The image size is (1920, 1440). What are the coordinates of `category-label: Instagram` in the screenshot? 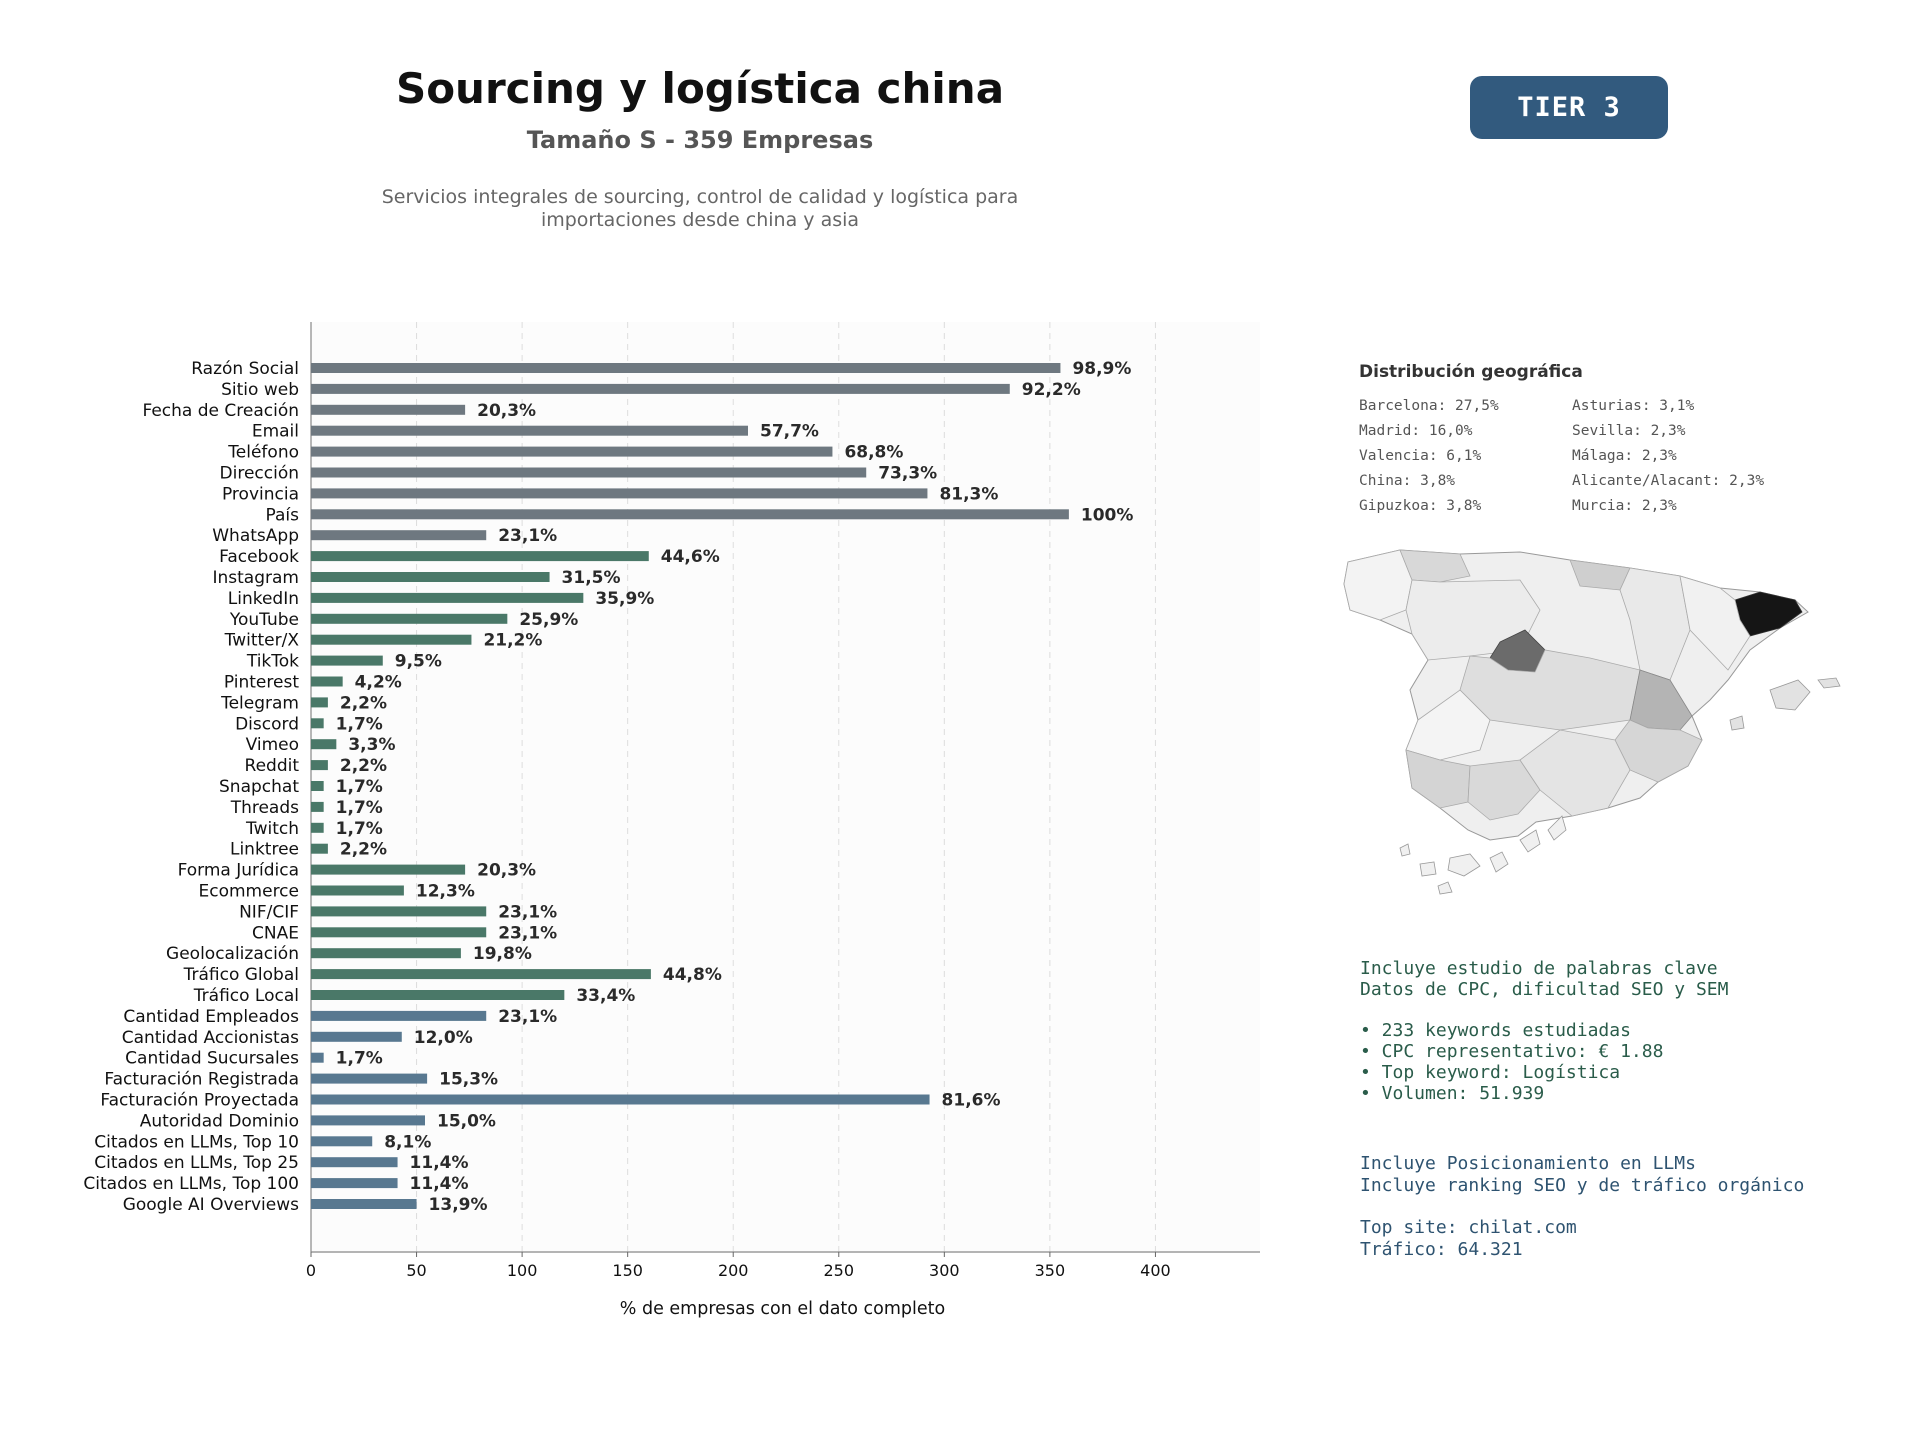 It's located at (256, 578).